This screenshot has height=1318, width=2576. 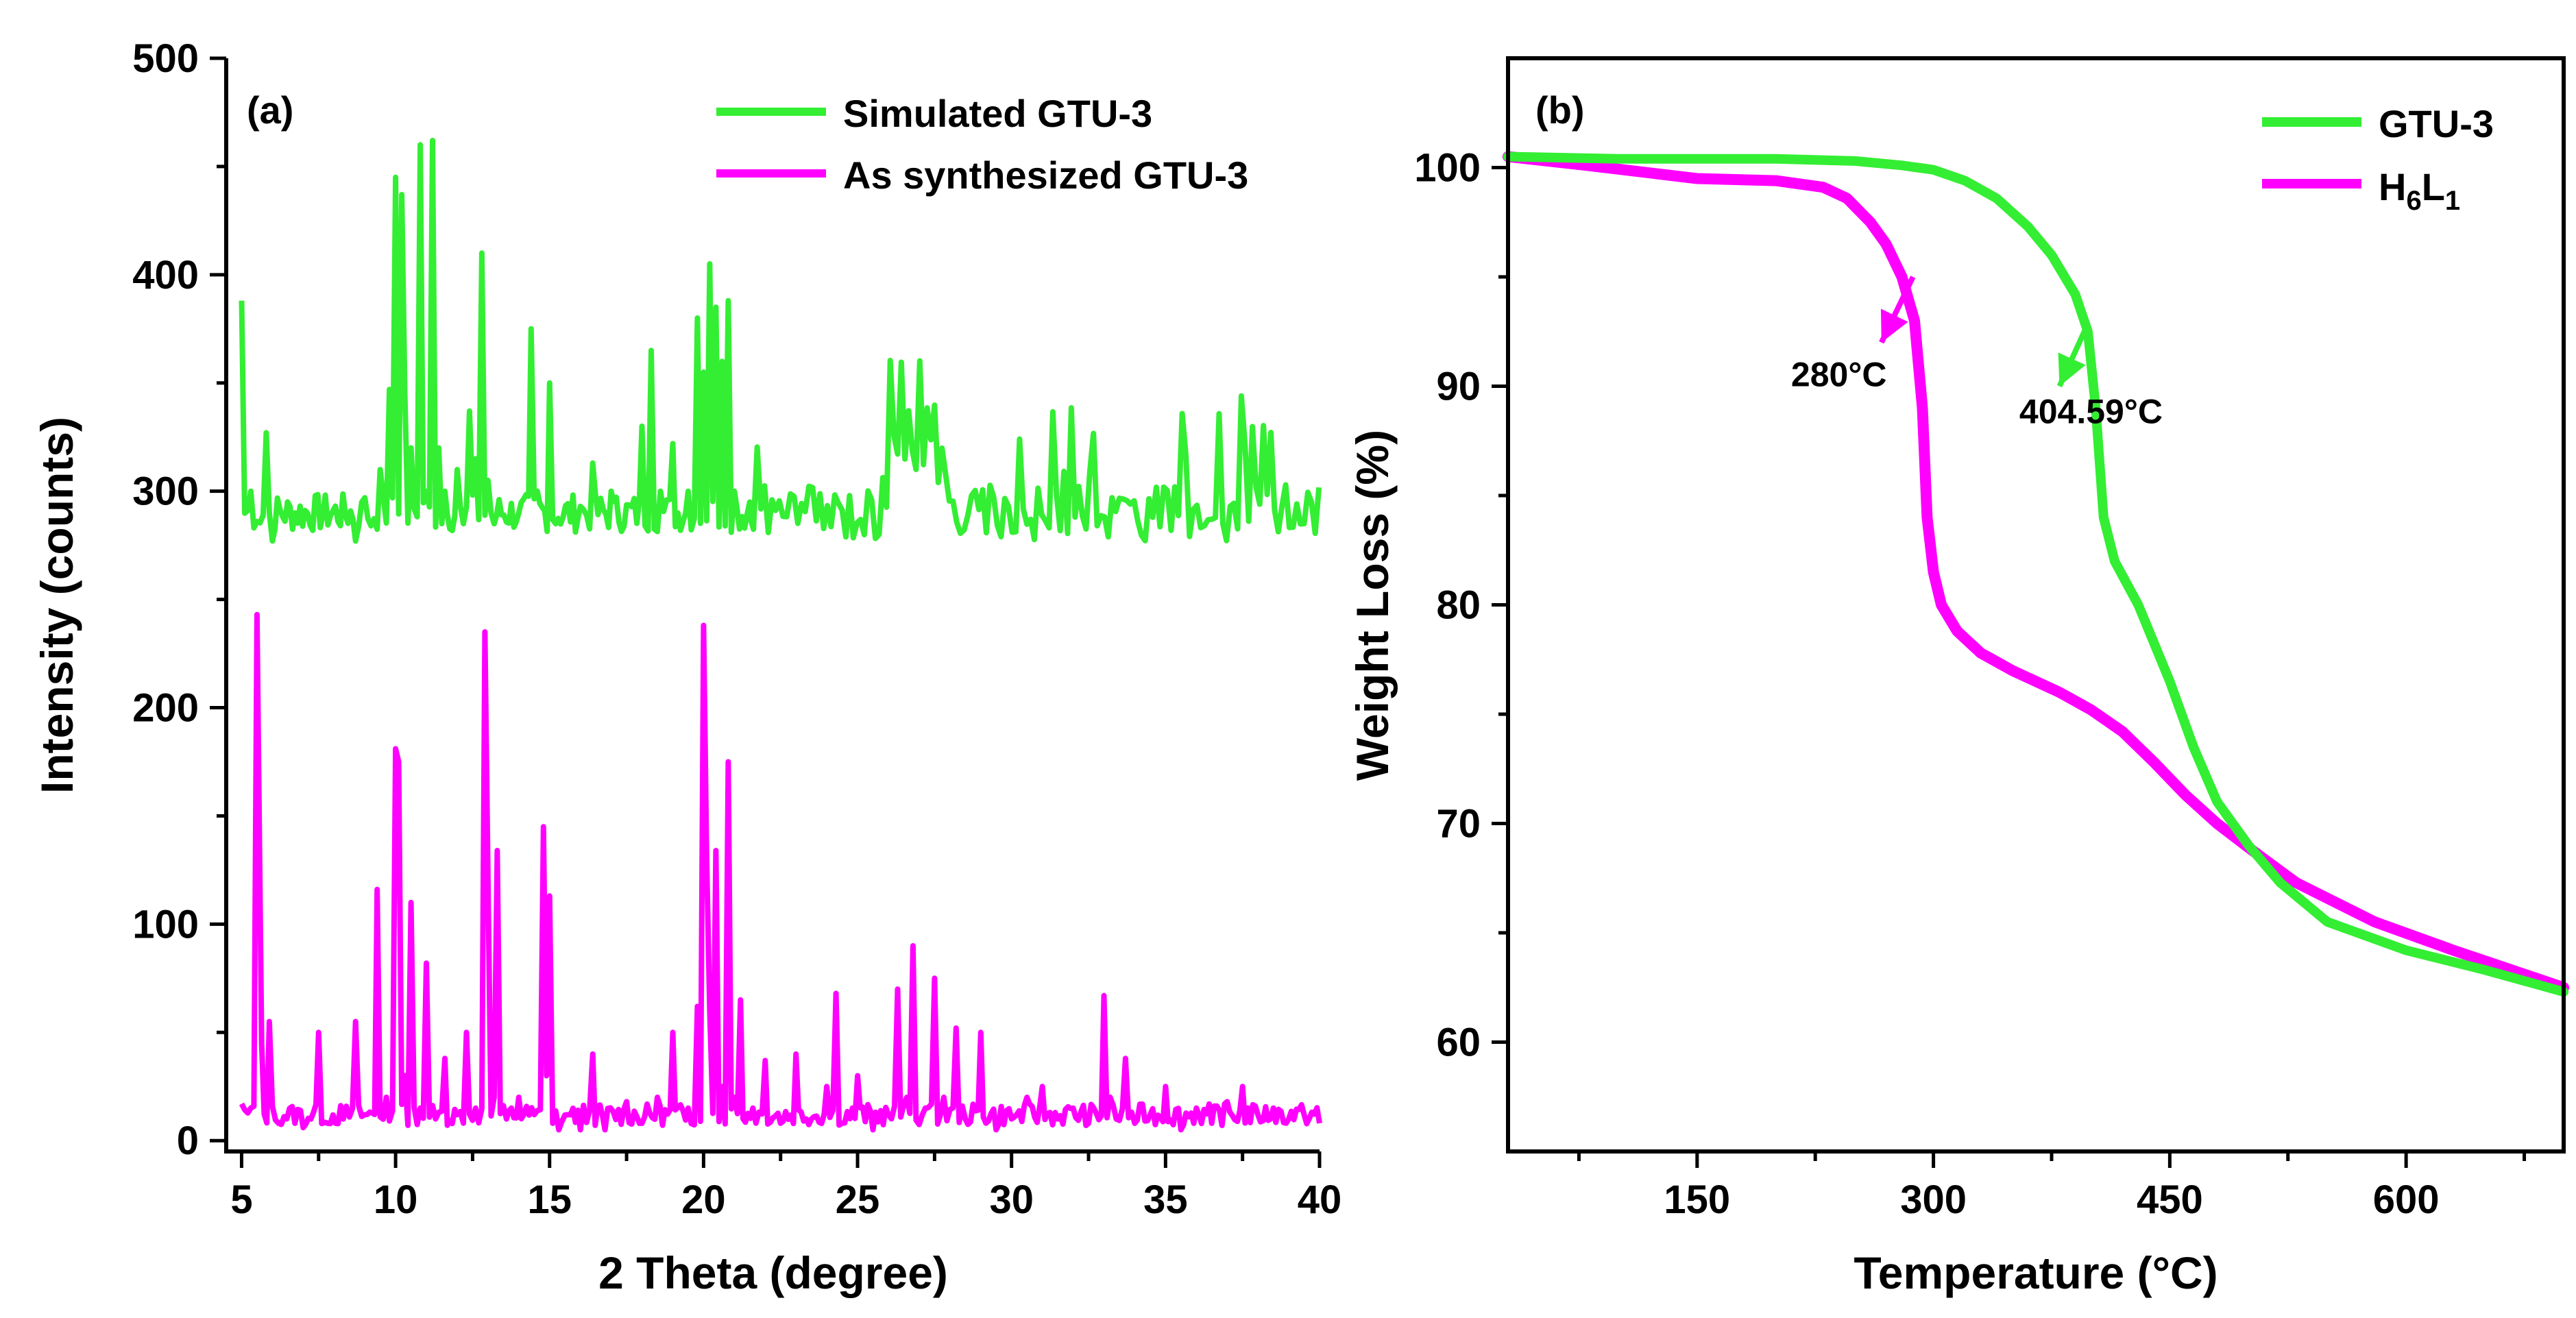 I want to click on x-tick-label: 10, so click(x=396, y=1199).